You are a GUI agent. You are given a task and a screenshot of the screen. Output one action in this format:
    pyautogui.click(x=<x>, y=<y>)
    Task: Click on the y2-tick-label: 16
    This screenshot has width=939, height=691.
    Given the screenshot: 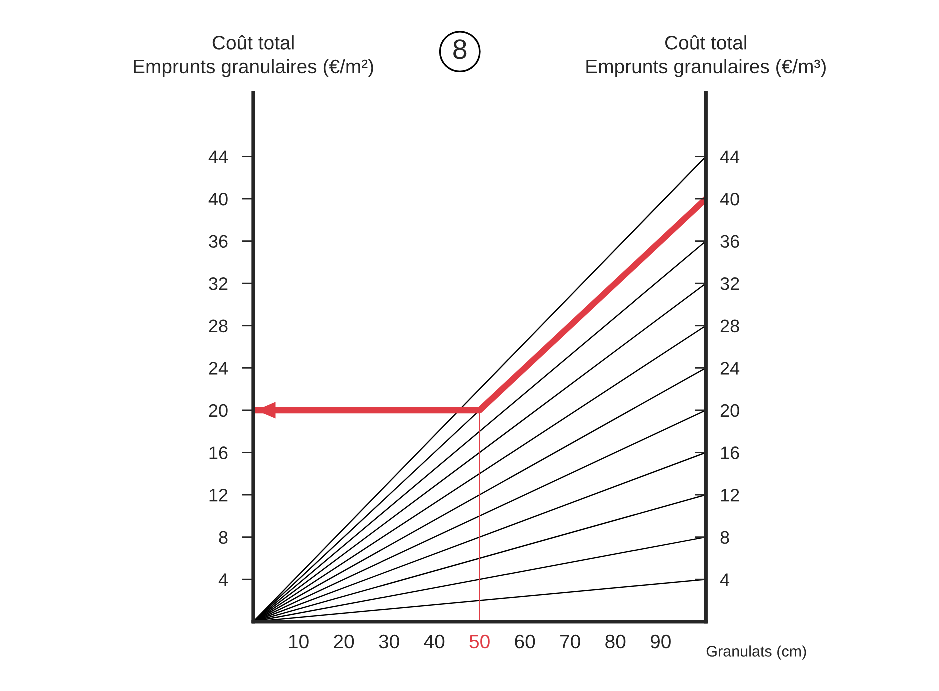 What is the action you would take?
    pyautogui.click(x=730, y=453)
    